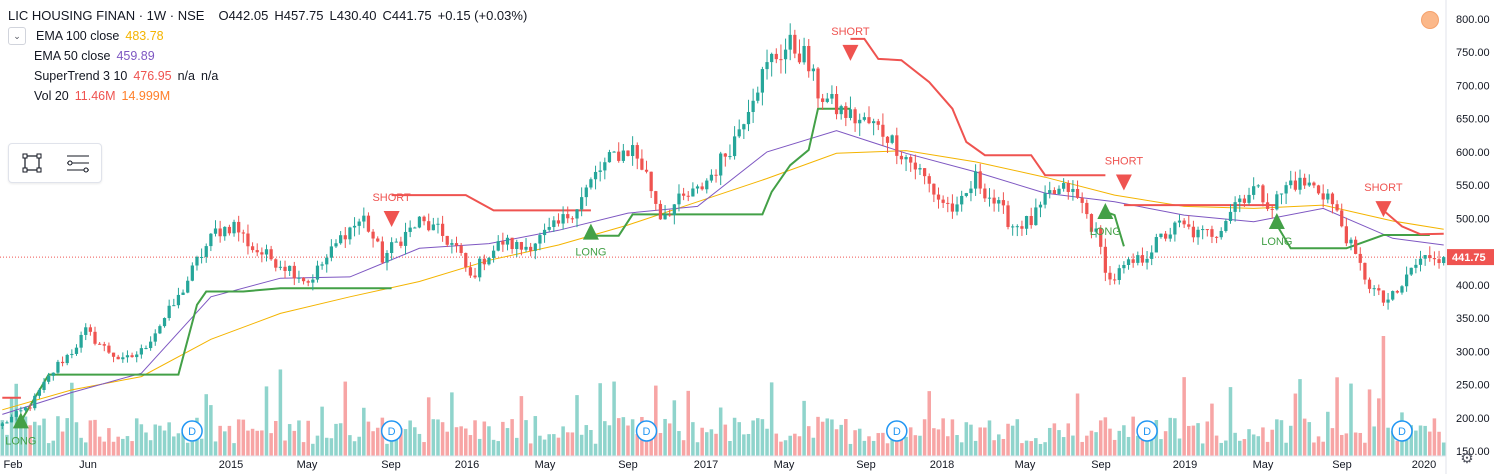 The height and width of the screenshot is (474, 1494). Describe the element at coordinates (270, 96) in the screenshot. I see `indicator-row: Vol 20 11.46M 14.999M` at that location.